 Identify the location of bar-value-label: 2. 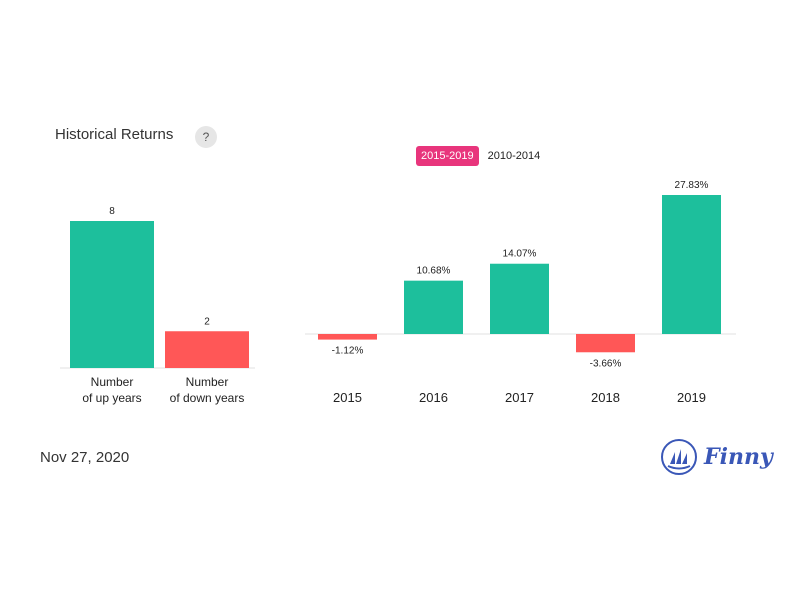
(207, 321).